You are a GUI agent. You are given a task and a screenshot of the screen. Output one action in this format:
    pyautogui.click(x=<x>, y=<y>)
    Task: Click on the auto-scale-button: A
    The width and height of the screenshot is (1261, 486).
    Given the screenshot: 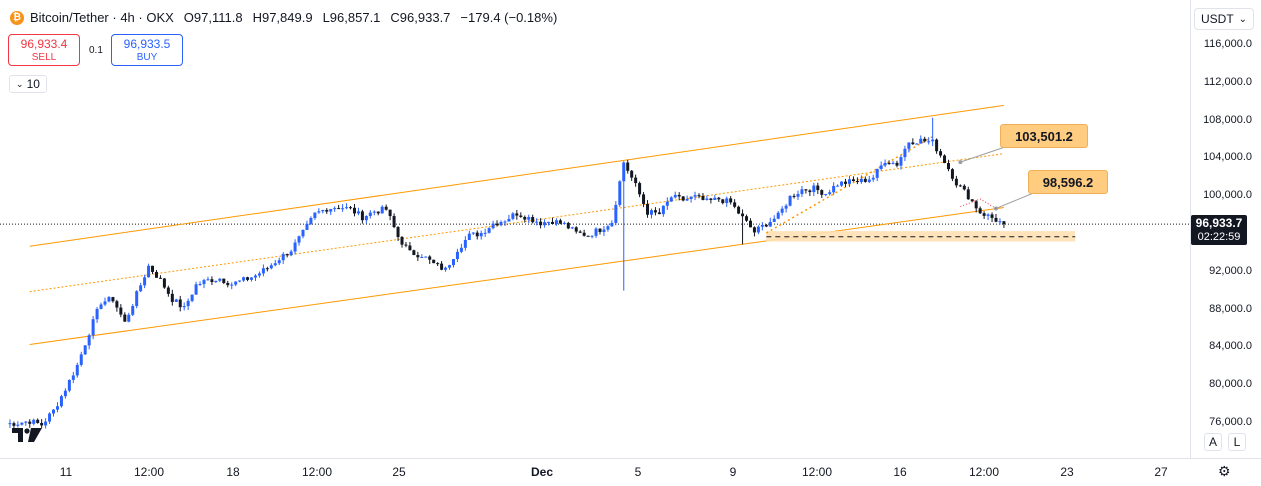 What is the action you would take?
    pyautogui.click(x=1213, y=442)
    